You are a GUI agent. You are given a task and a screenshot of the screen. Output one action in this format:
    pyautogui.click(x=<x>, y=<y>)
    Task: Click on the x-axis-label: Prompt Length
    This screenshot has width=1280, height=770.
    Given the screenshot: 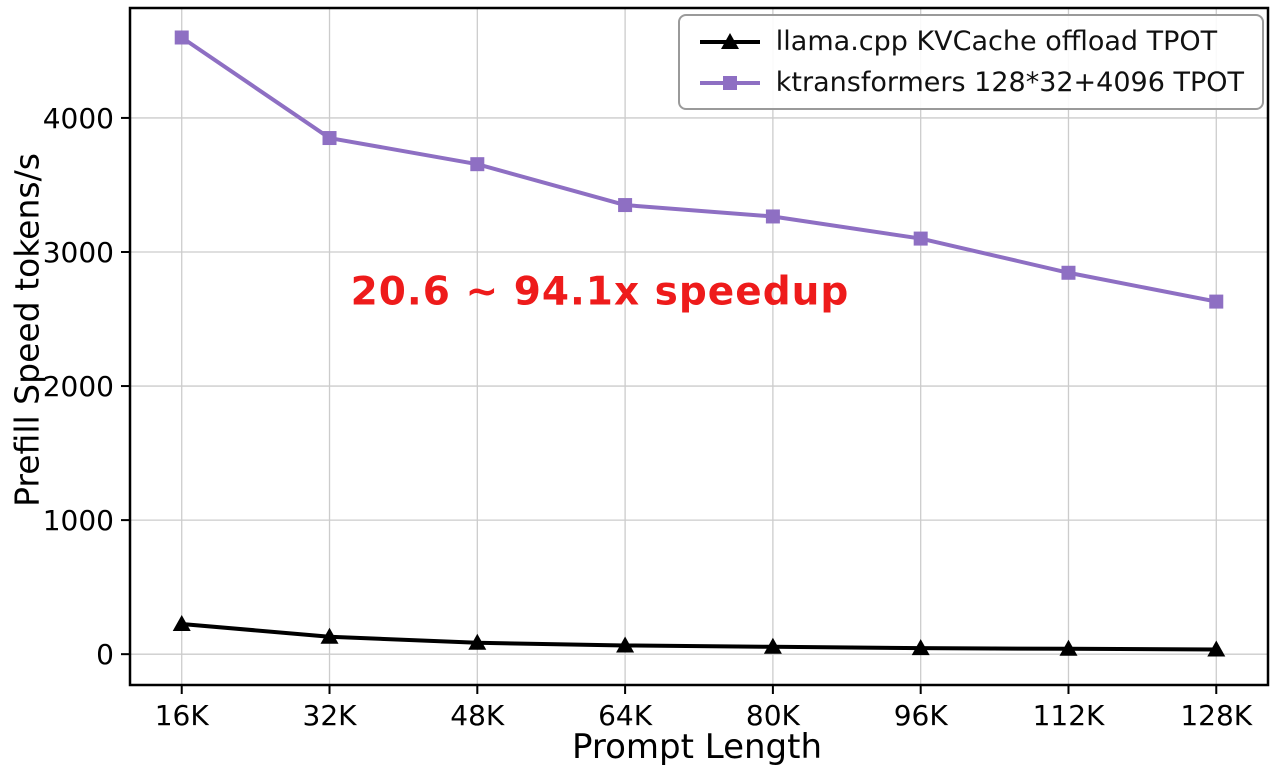 What is the action you would take?
    pyautogui.click(x=697, y=747)
    